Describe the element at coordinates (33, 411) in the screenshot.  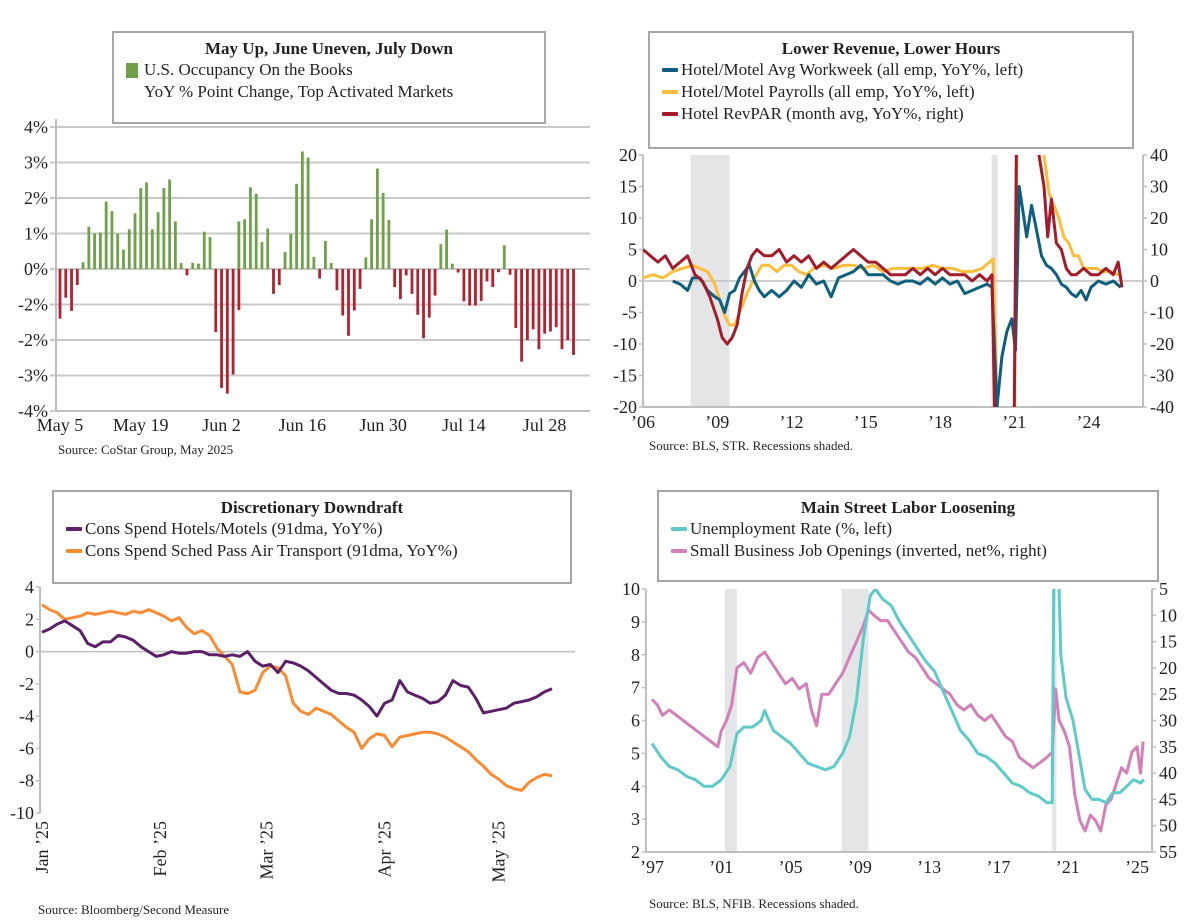
I see `y-tick-label: -4%` at that location.